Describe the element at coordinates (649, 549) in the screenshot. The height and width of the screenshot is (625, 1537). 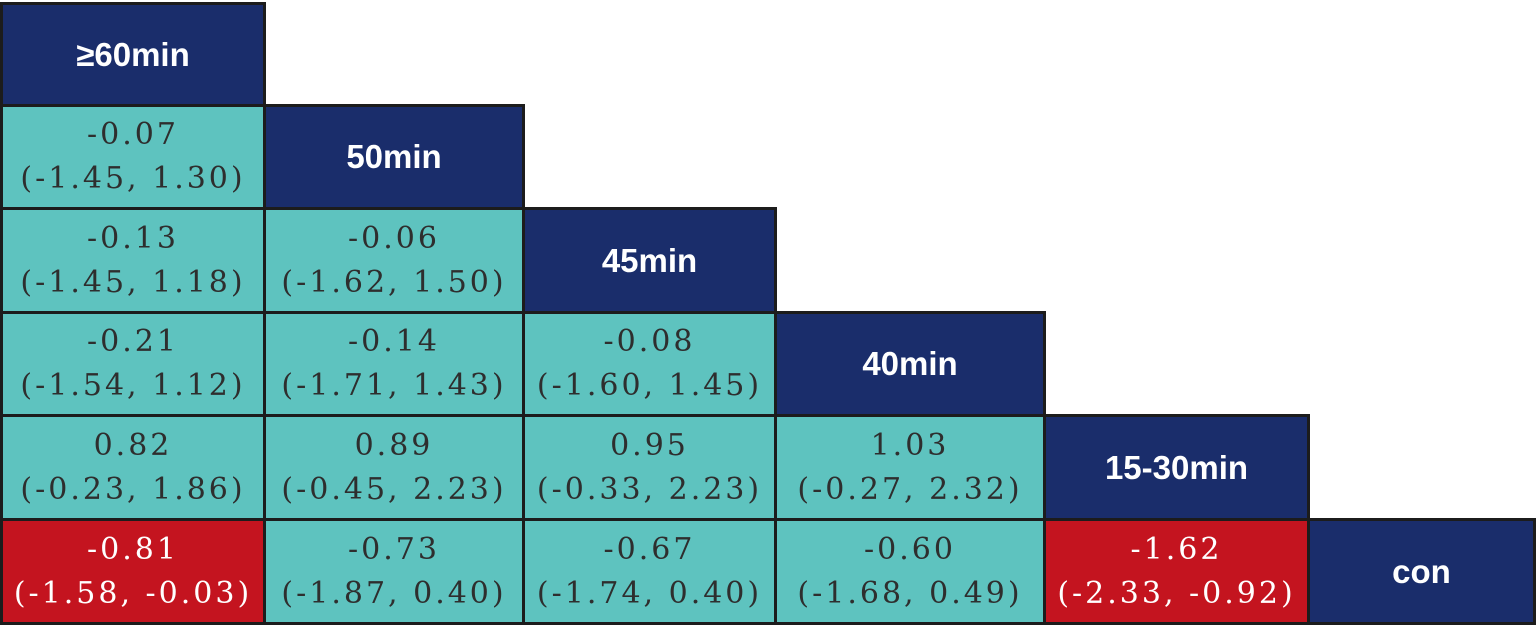
I see `effect-estimate: -0.67` at that location.